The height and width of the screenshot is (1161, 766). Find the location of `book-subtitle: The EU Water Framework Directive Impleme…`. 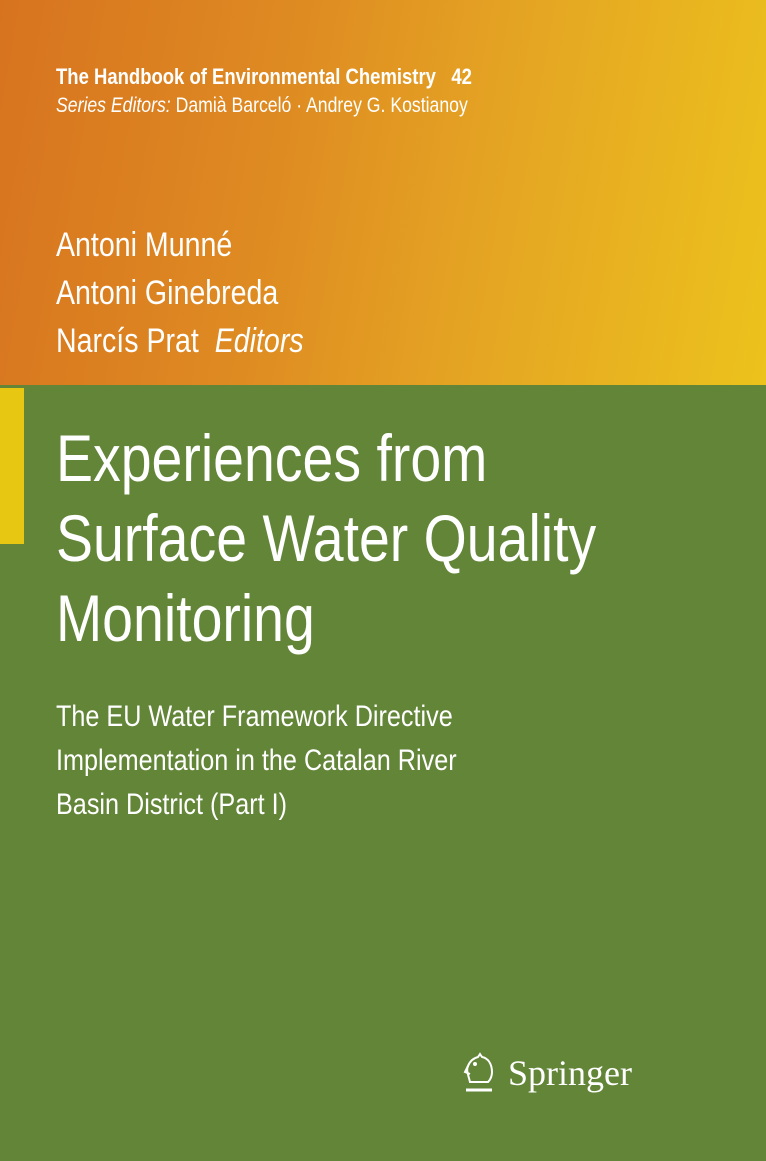

book-subtitle: The EU Water Framework Directive Impleme… is located at coordinates (256, 761).